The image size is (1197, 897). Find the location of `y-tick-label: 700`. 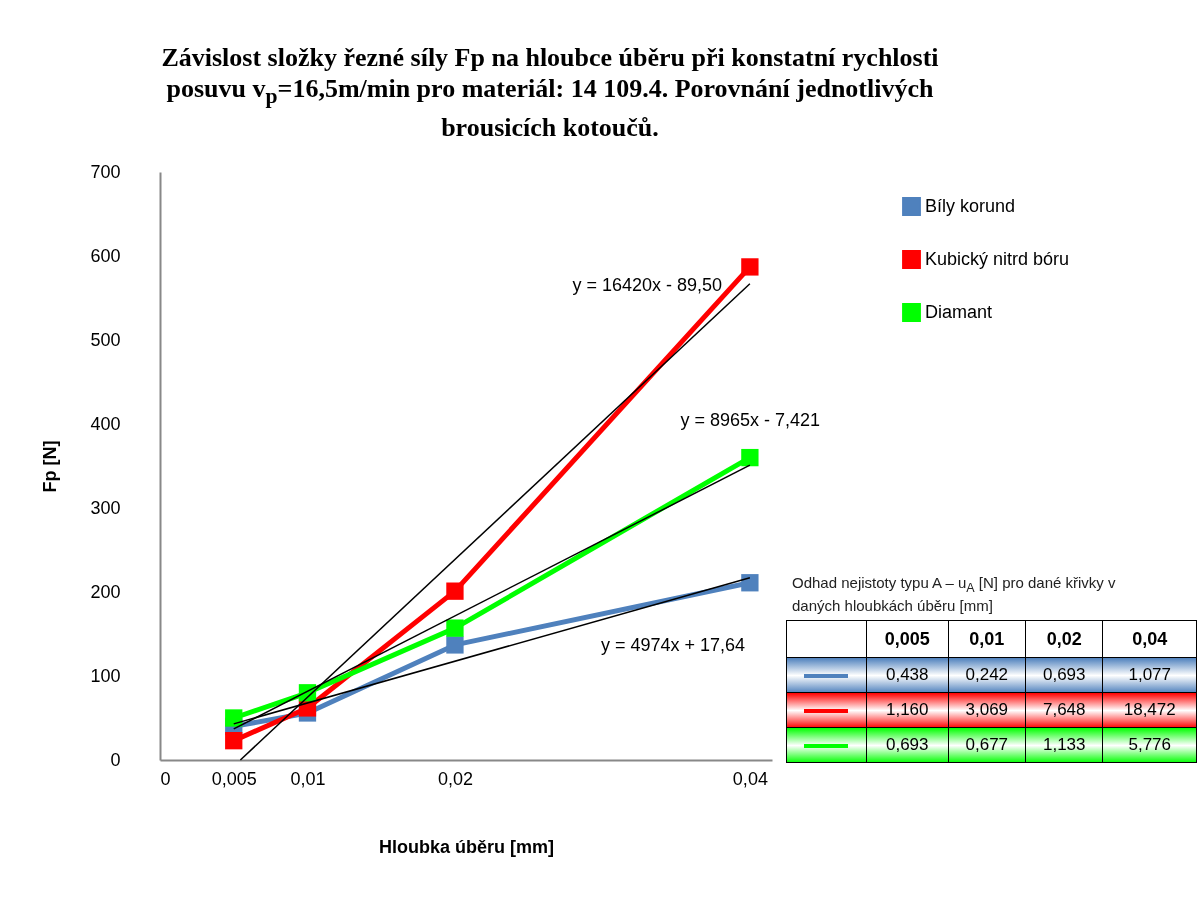

y-tick-label: 700 is located at coordinates (105, 171).